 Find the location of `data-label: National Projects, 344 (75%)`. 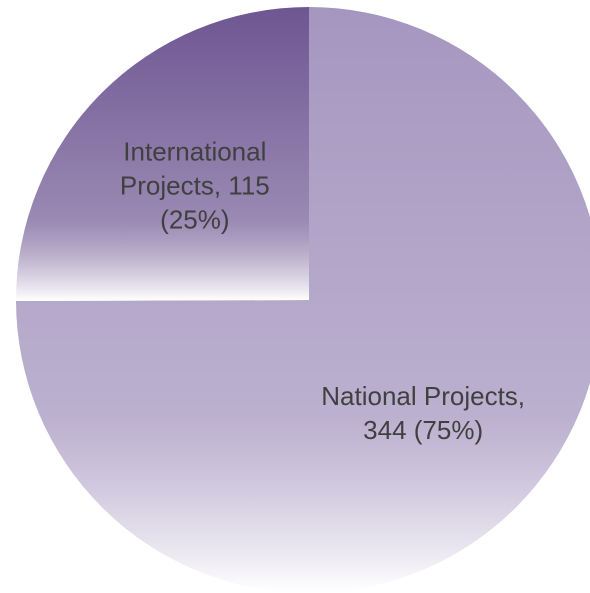

data-label: National Projects, 344 (75%) is located at coordinates (423, 412).